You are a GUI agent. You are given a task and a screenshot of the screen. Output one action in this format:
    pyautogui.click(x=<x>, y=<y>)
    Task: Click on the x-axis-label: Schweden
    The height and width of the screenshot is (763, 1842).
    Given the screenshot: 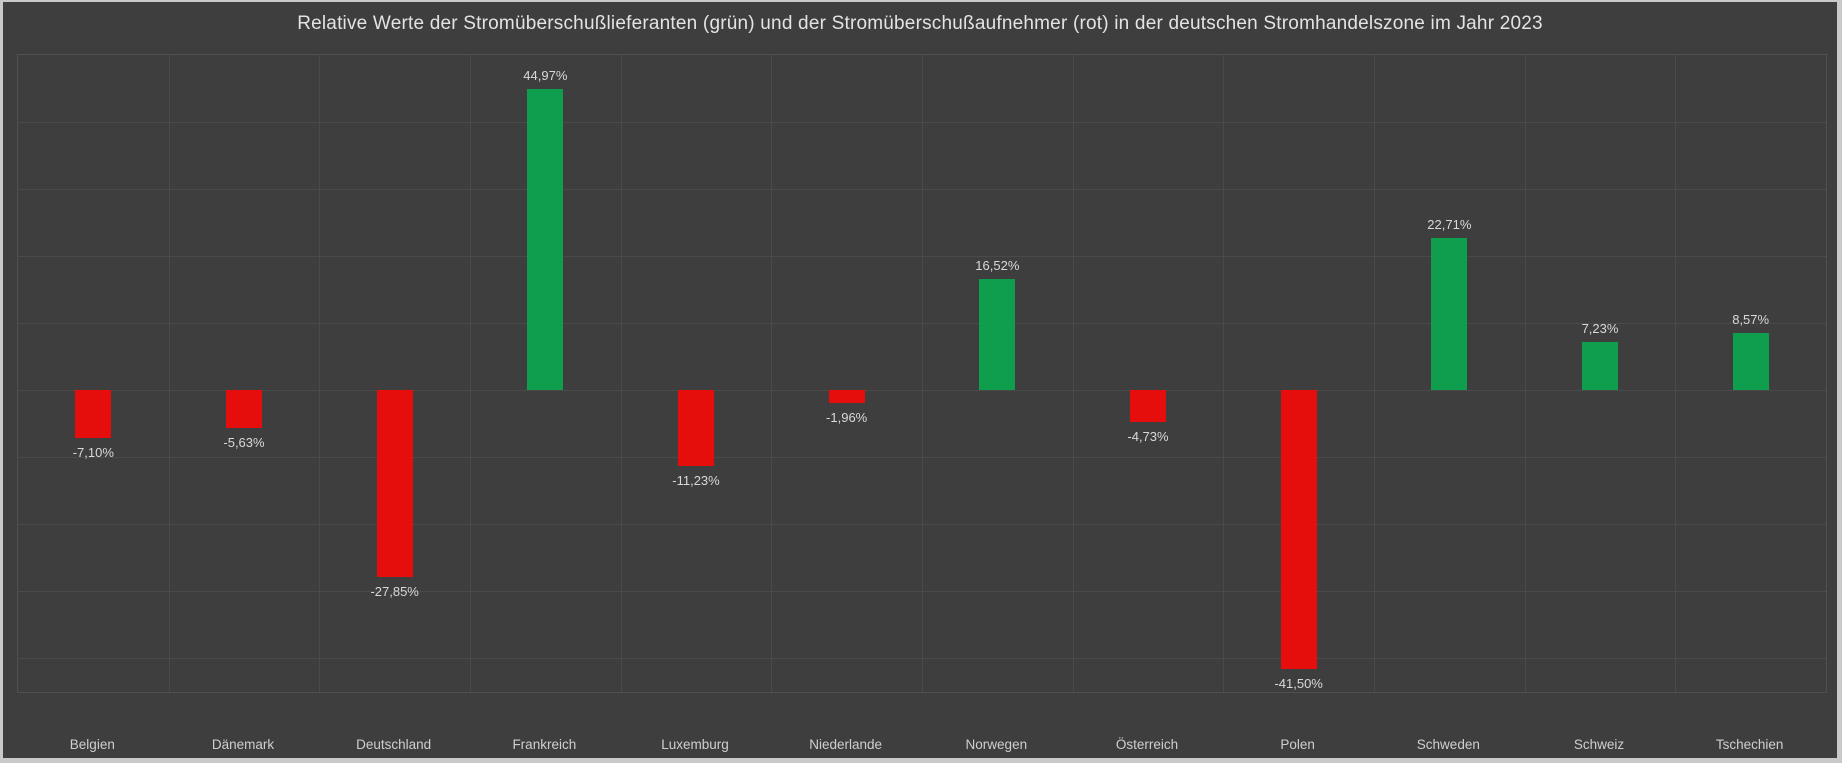 What is the action you would take?
    pyautogui.click(x=1448, y=744)
    